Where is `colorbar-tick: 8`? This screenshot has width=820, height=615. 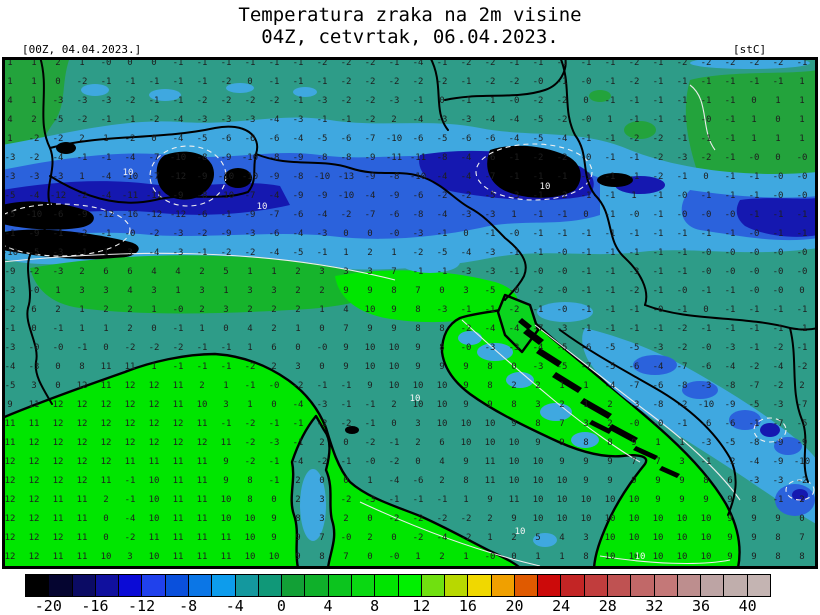 colorbar-tick: 8 is located at coordinates (375, 606).